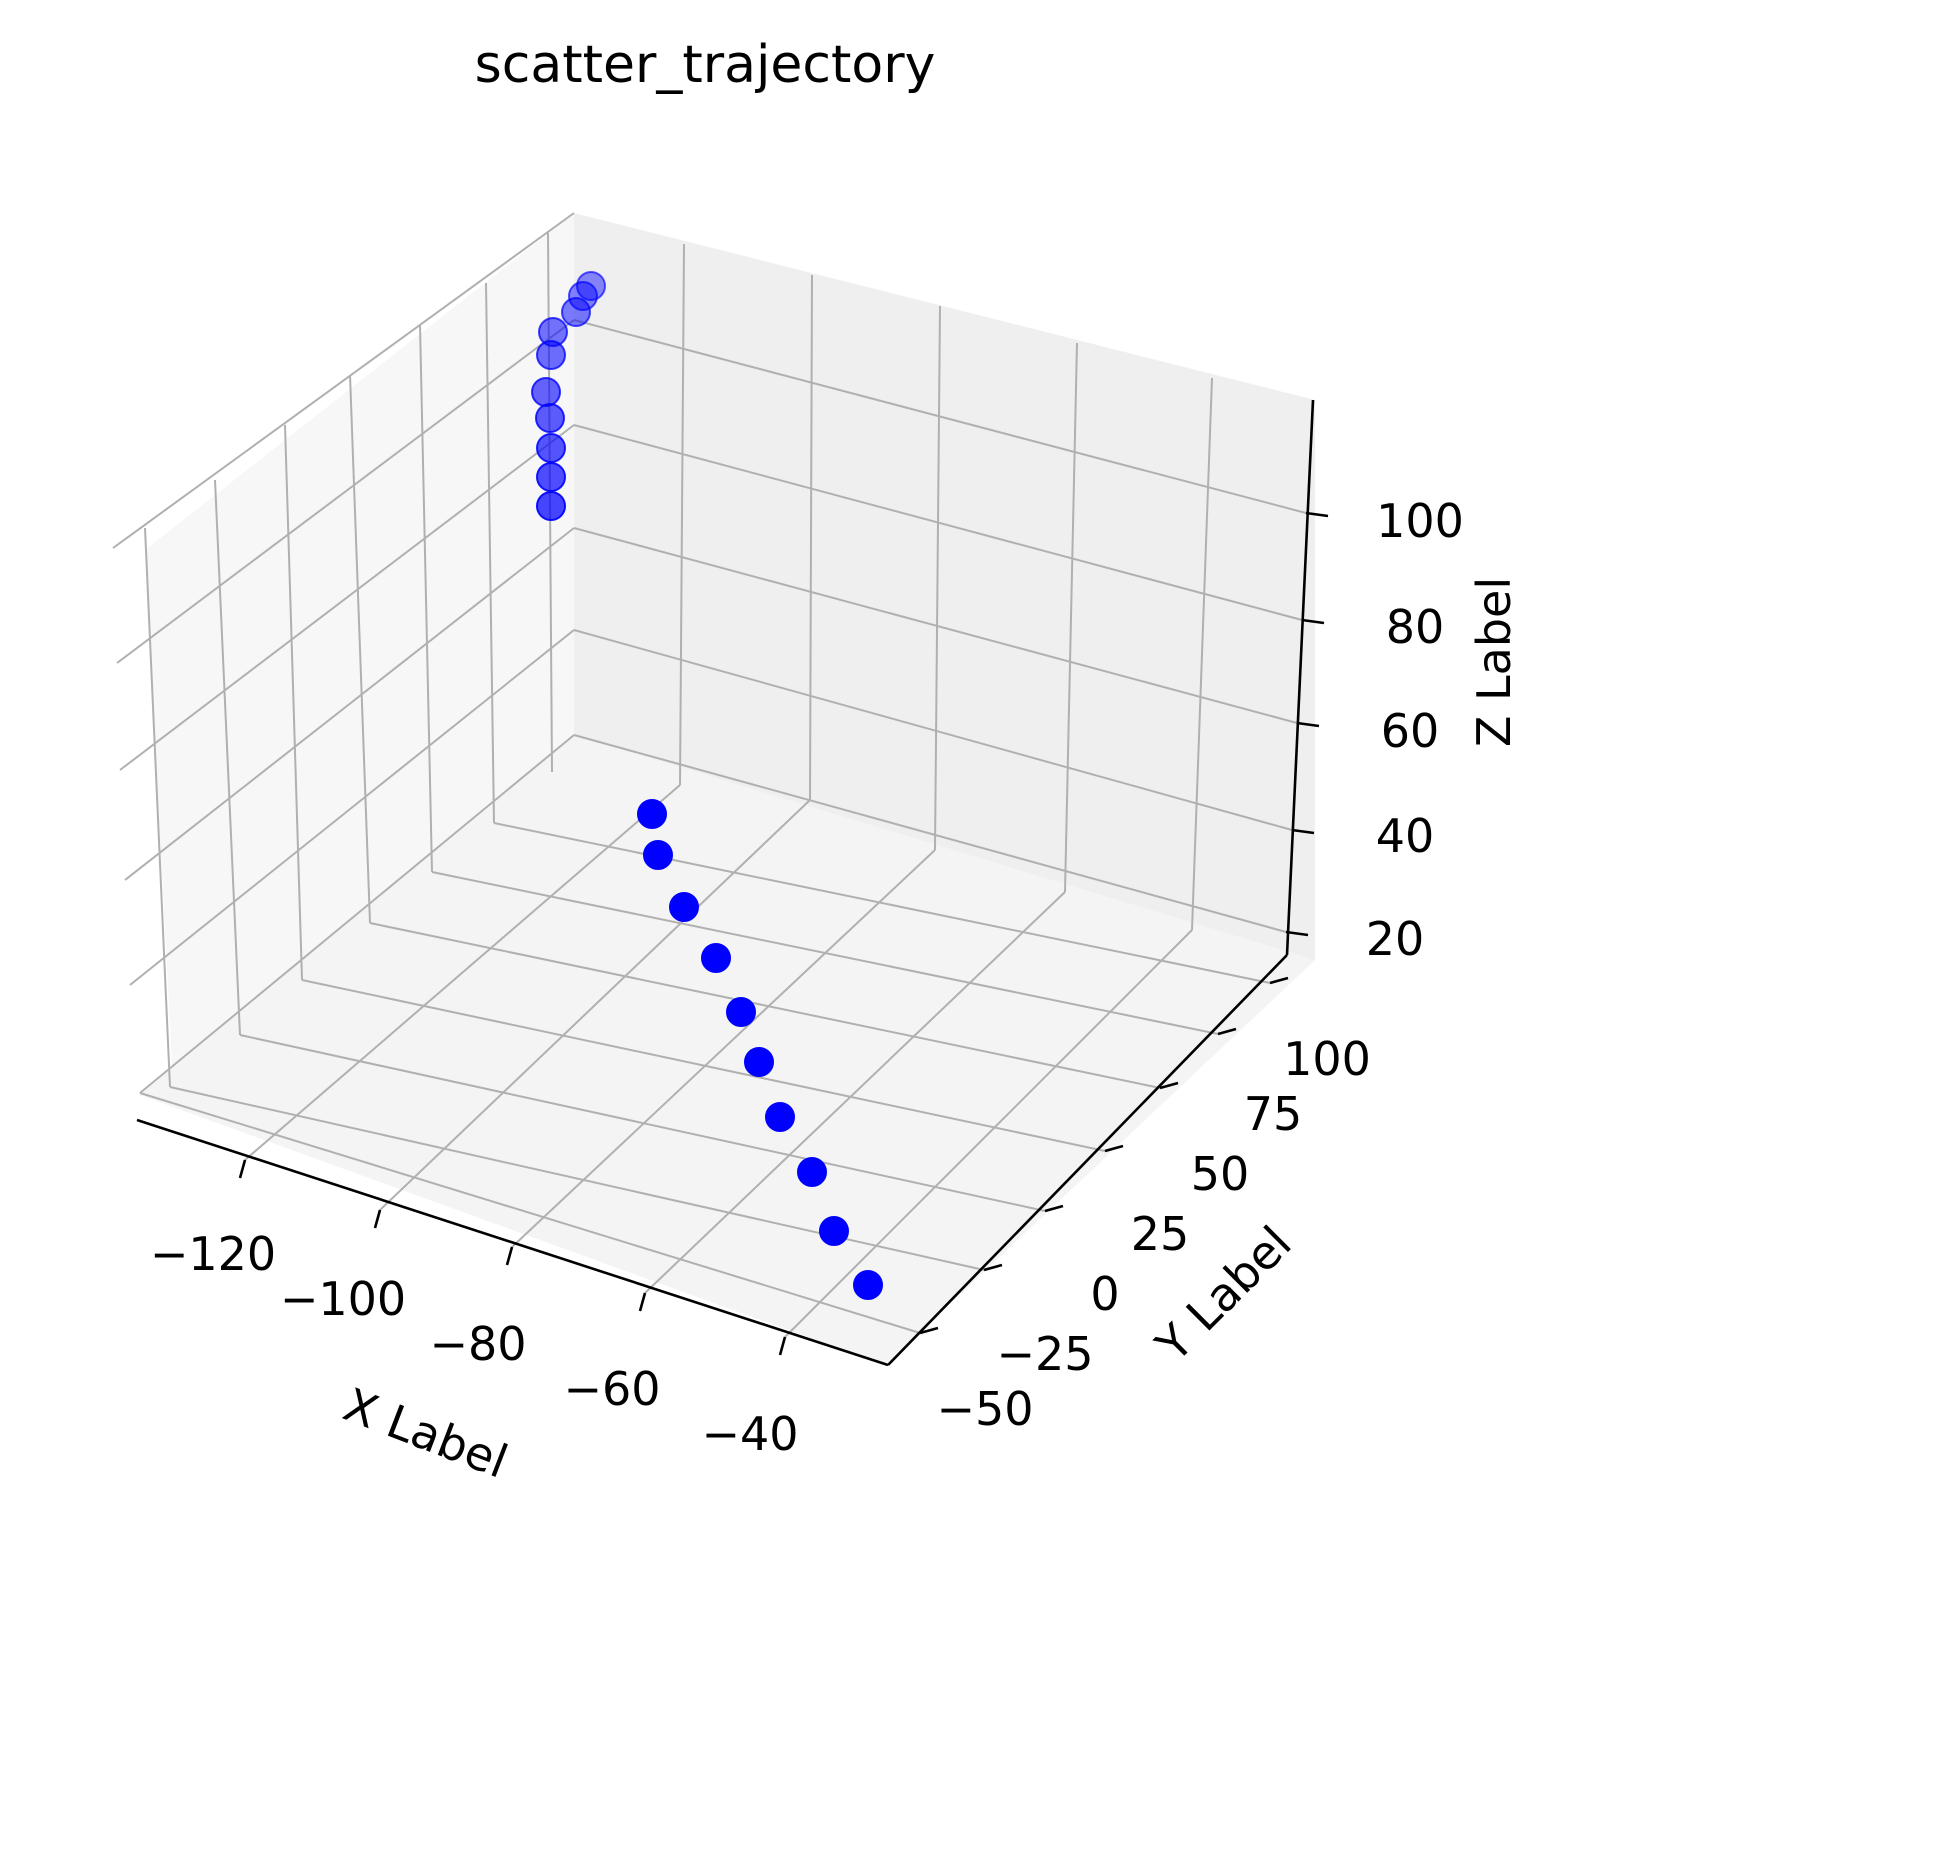 Image resolution: width=1949 pixels, height=1871 pixels. I want to click on x-axis-label: X Label, so click(426, 1432).